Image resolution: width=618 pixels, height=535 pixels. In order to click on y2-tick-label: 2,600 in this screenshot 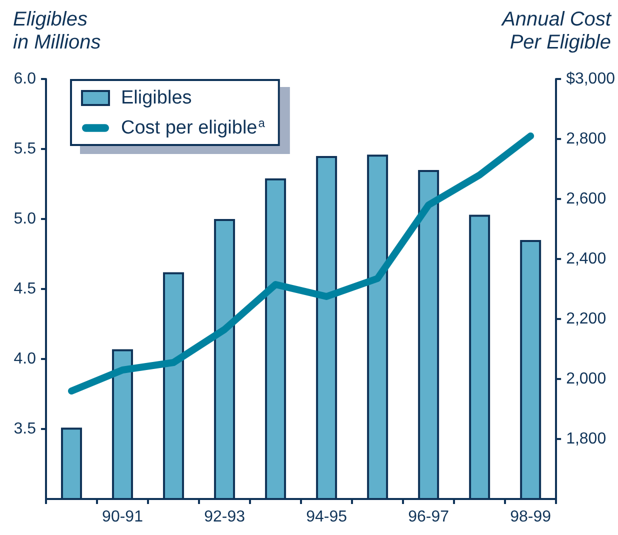, I will do `click(586, 199)`.